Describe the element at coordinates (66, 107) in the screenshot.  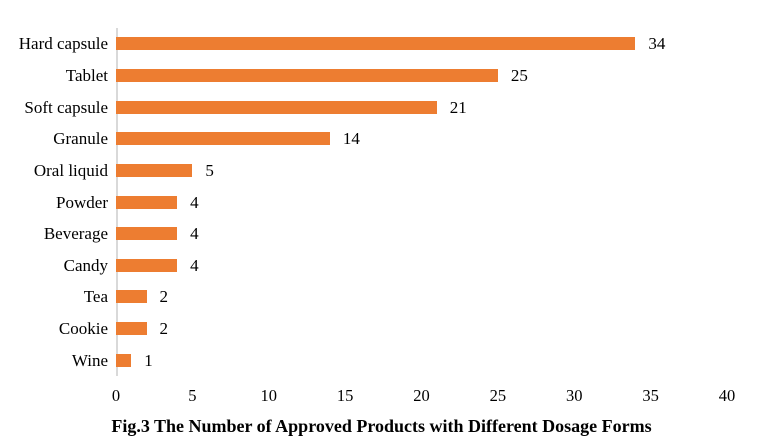
I see `category-label: Soft capsule` at that location.